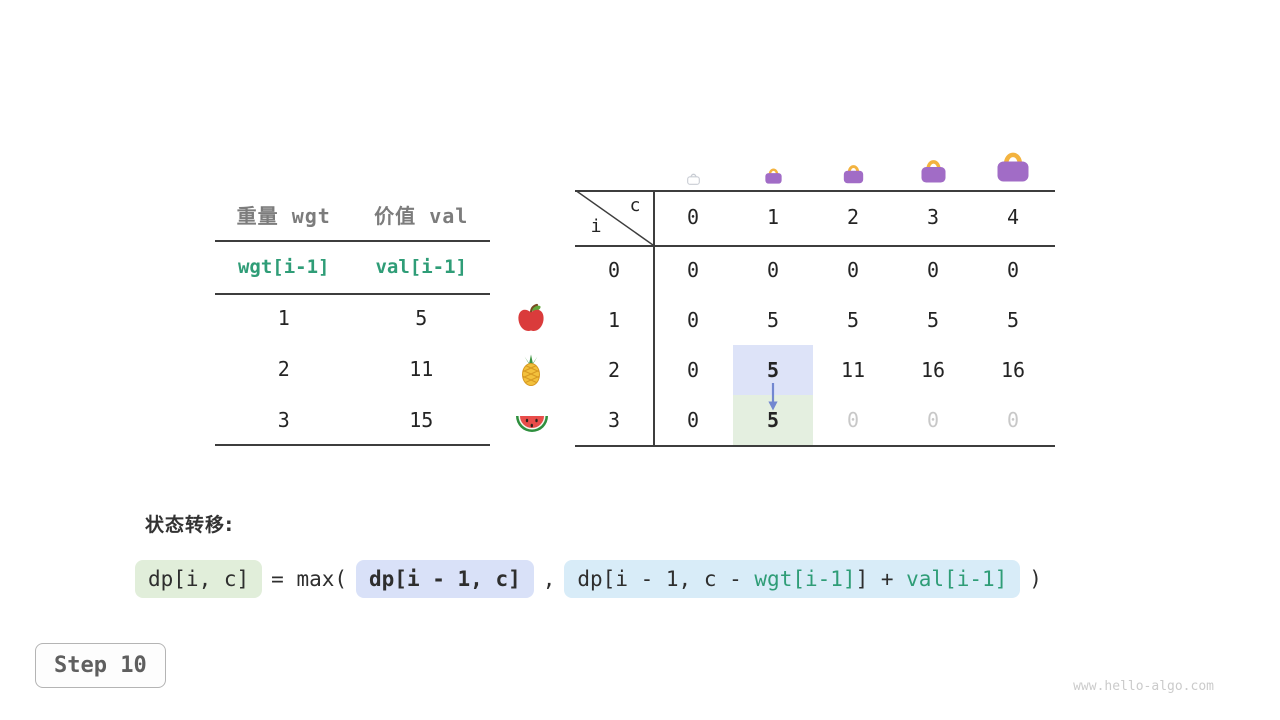 Image resolution: width=1280 pixels, height=720 pixels. I want to click on formula-variable: val[i-1], so click(957, 579).